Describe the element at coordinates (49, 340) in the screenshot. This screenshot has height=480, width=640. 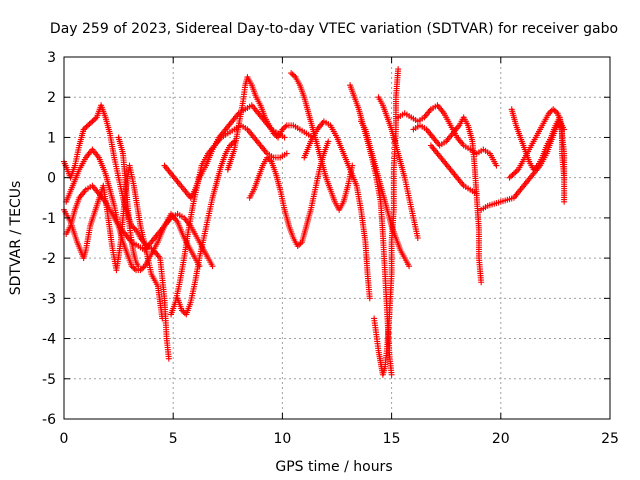
I see `y-tick-label: -4` at that location.